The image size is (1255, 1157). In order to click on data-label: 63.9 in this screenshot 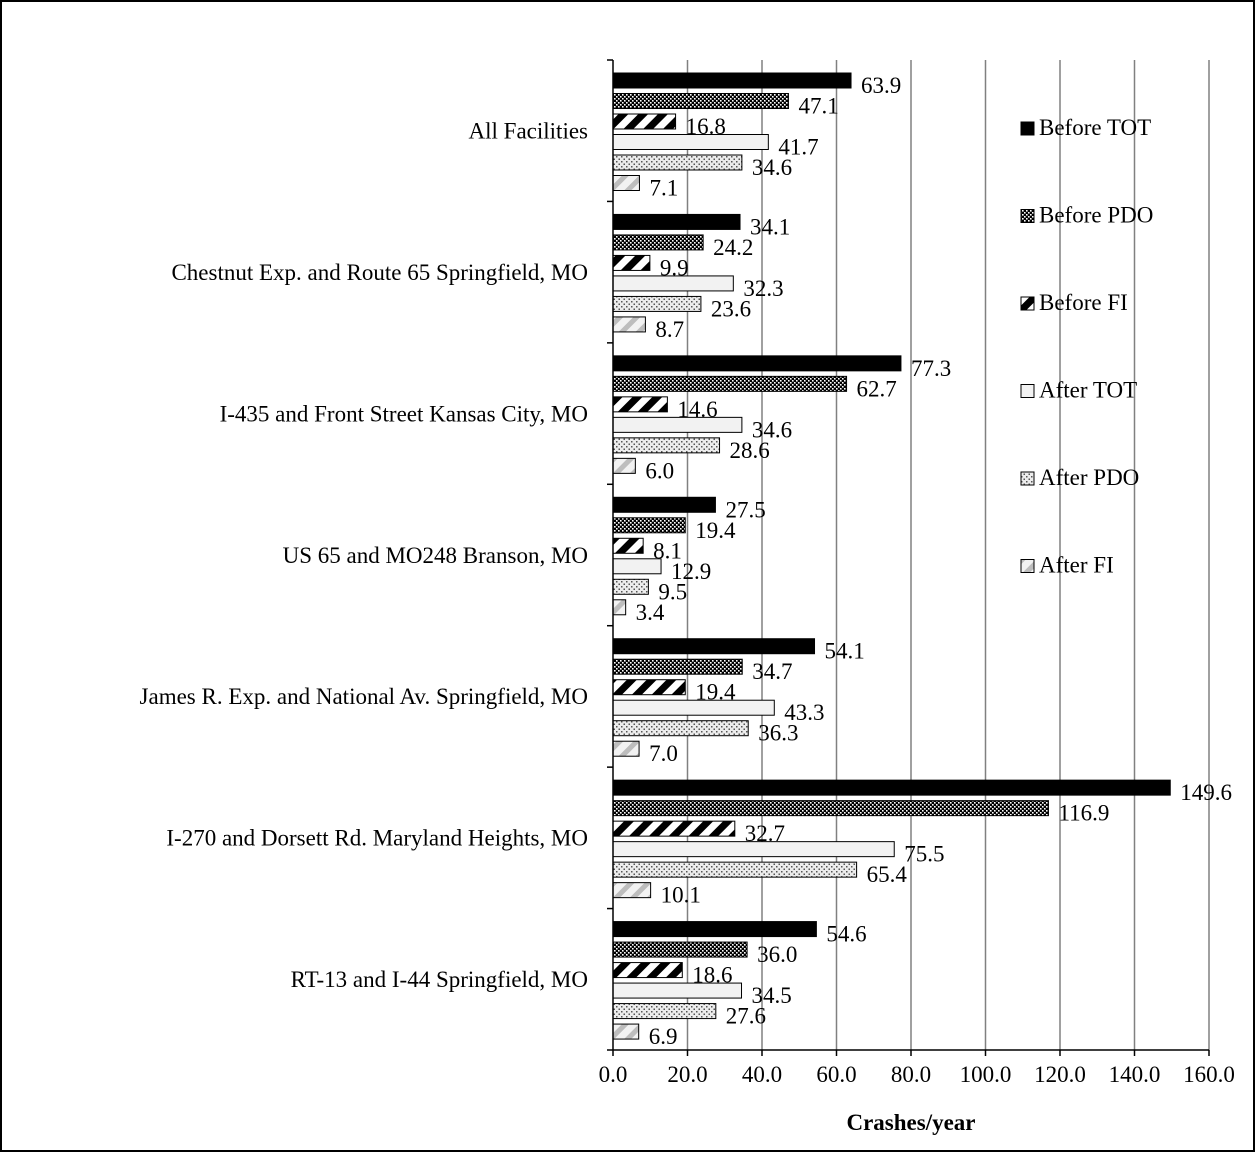, I will do `click(881, 85)`.